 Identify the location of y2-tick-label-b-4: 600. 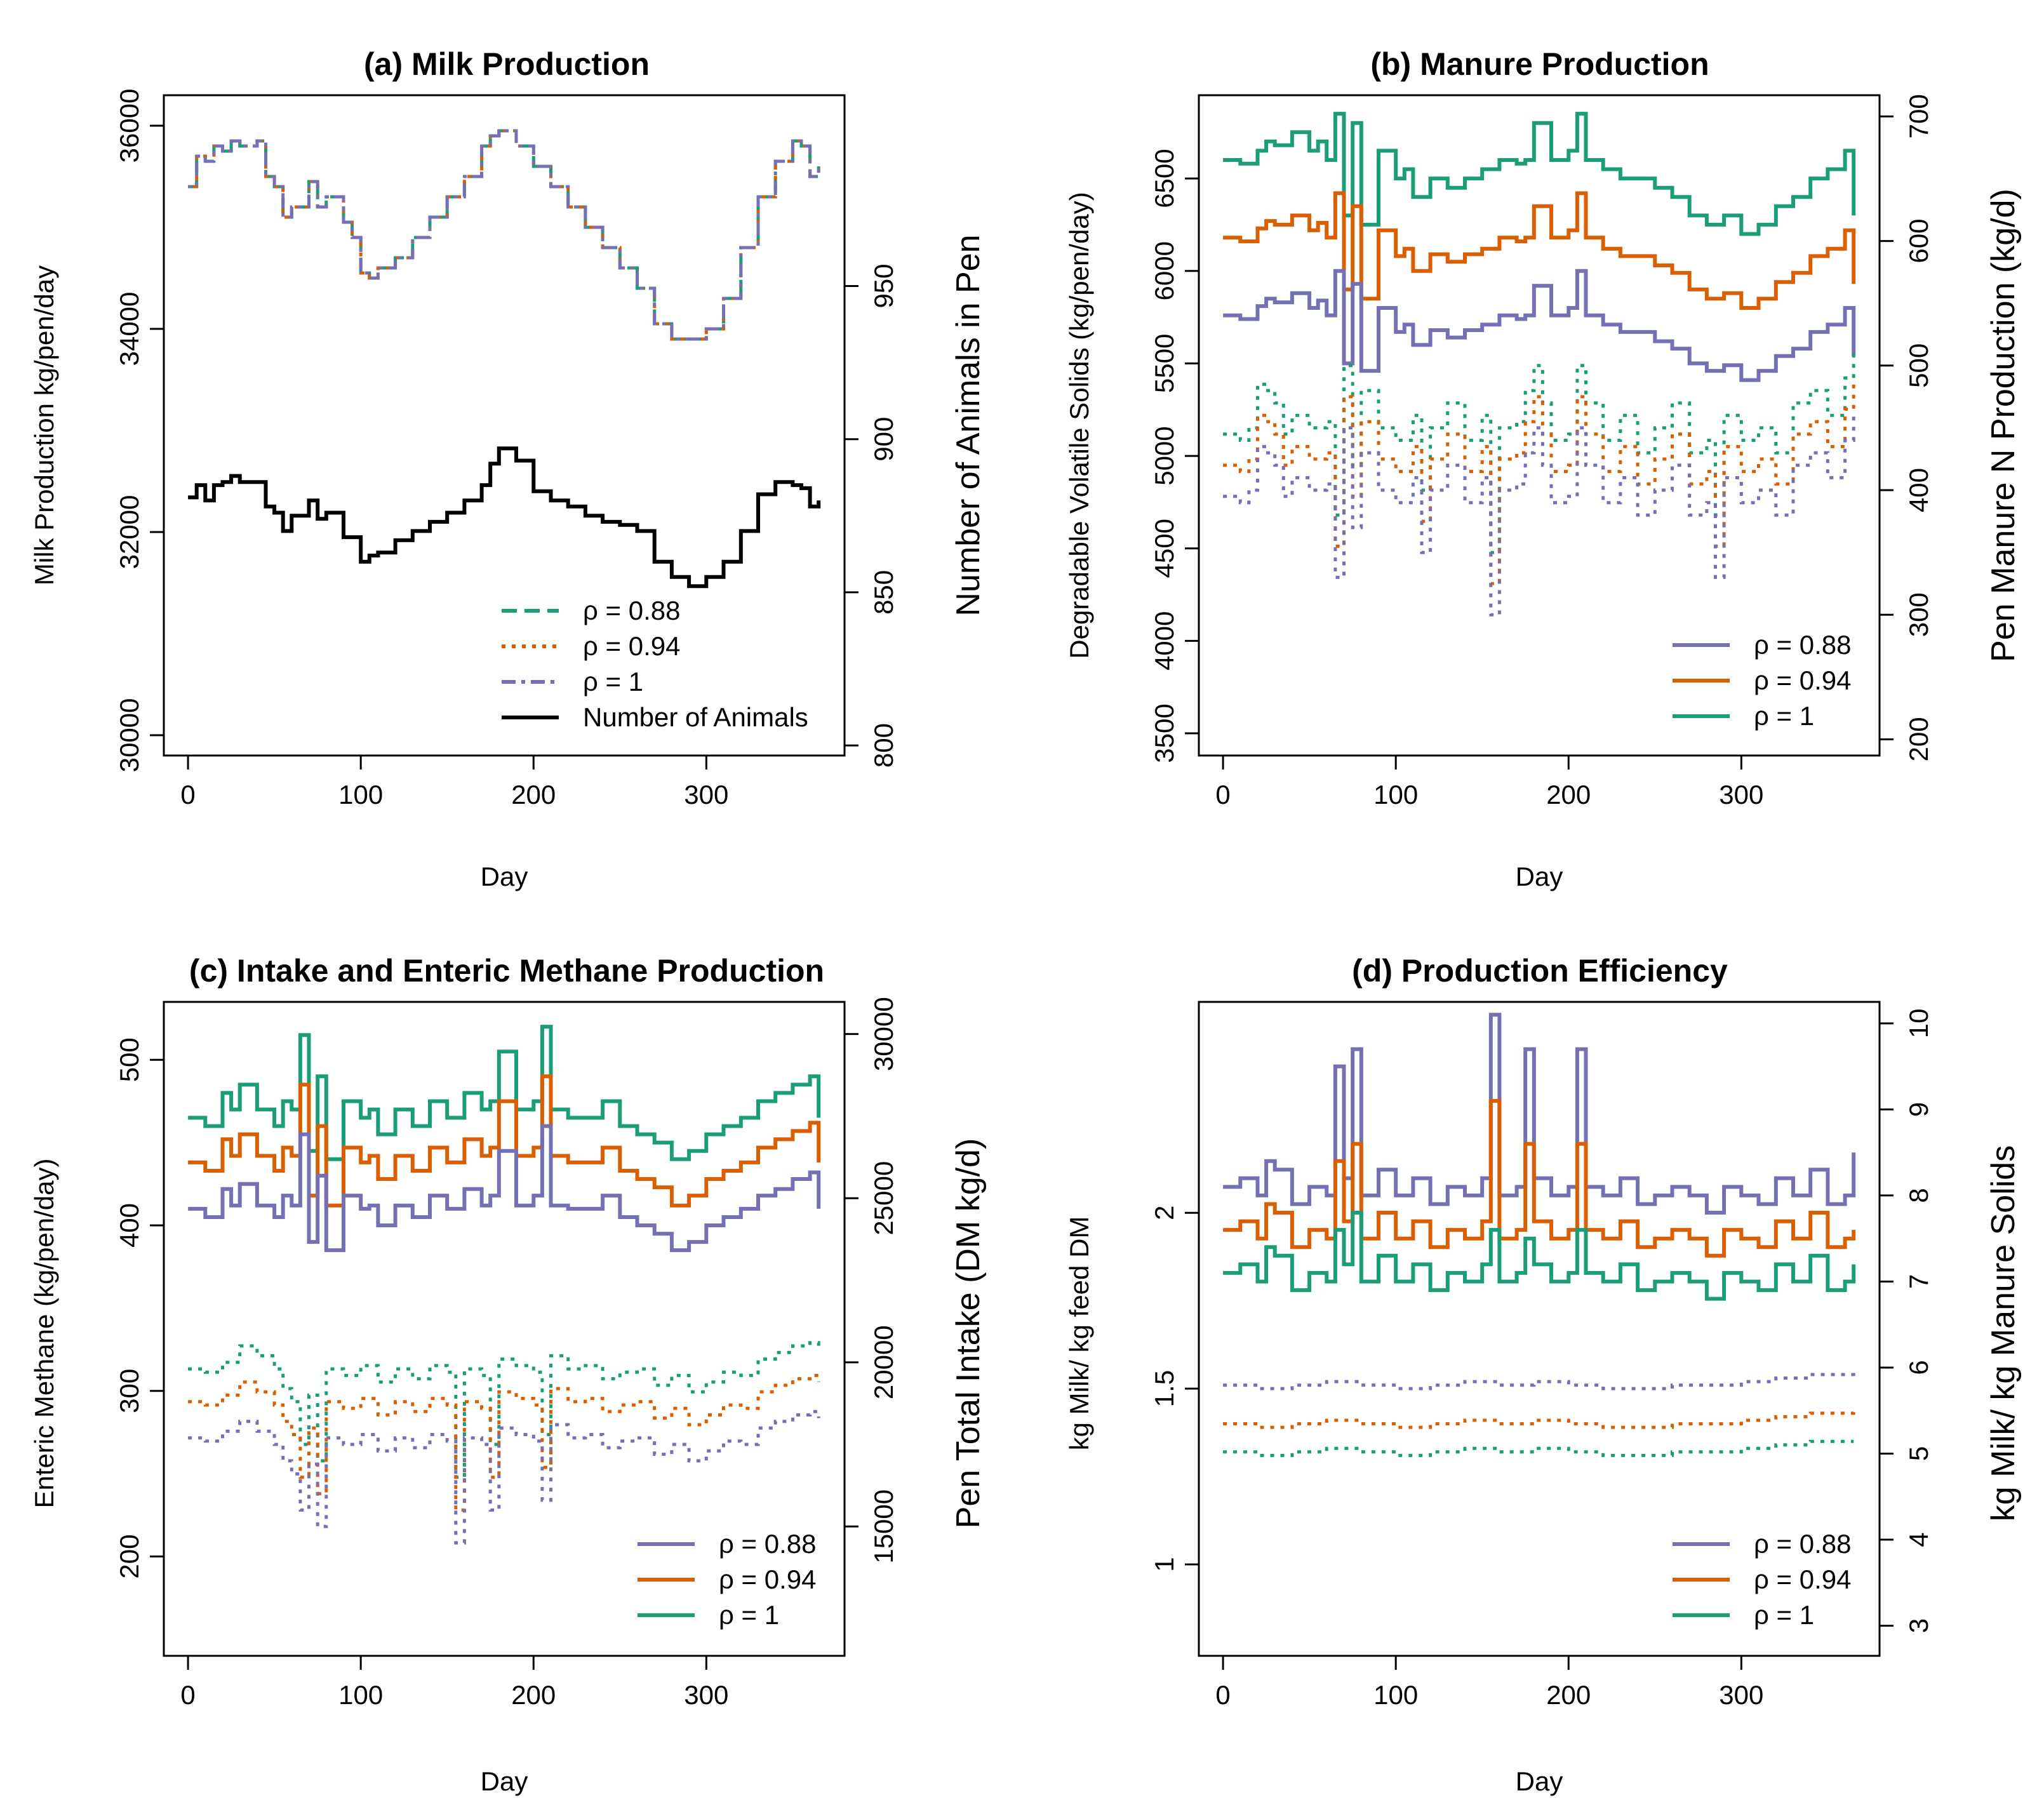
(1919, 241).